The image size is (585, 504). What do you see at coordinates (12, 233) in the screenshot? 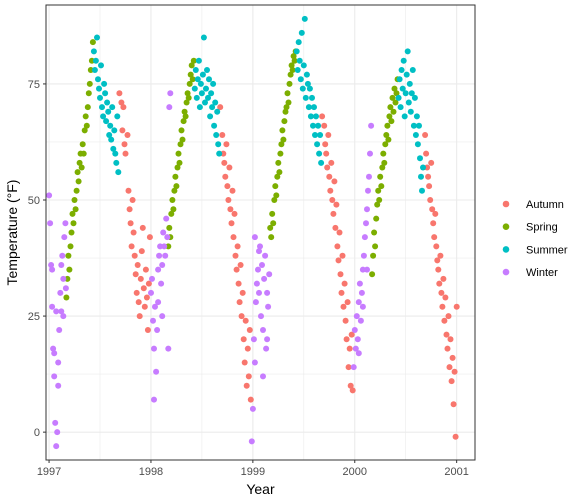
I see `y-axis-title: Temperature (°F)` at bounding box center [12, 233].